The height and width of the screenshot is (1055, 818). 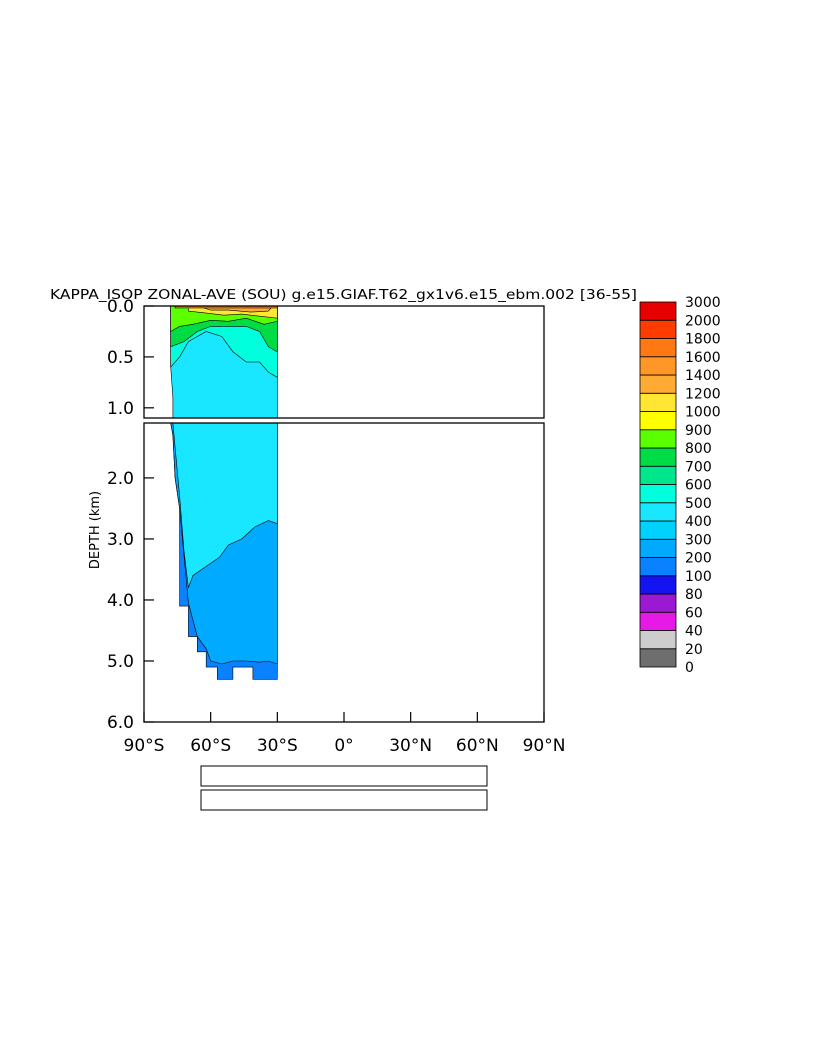 I want to click on range-label-boxes, so click(x=344, y=788).